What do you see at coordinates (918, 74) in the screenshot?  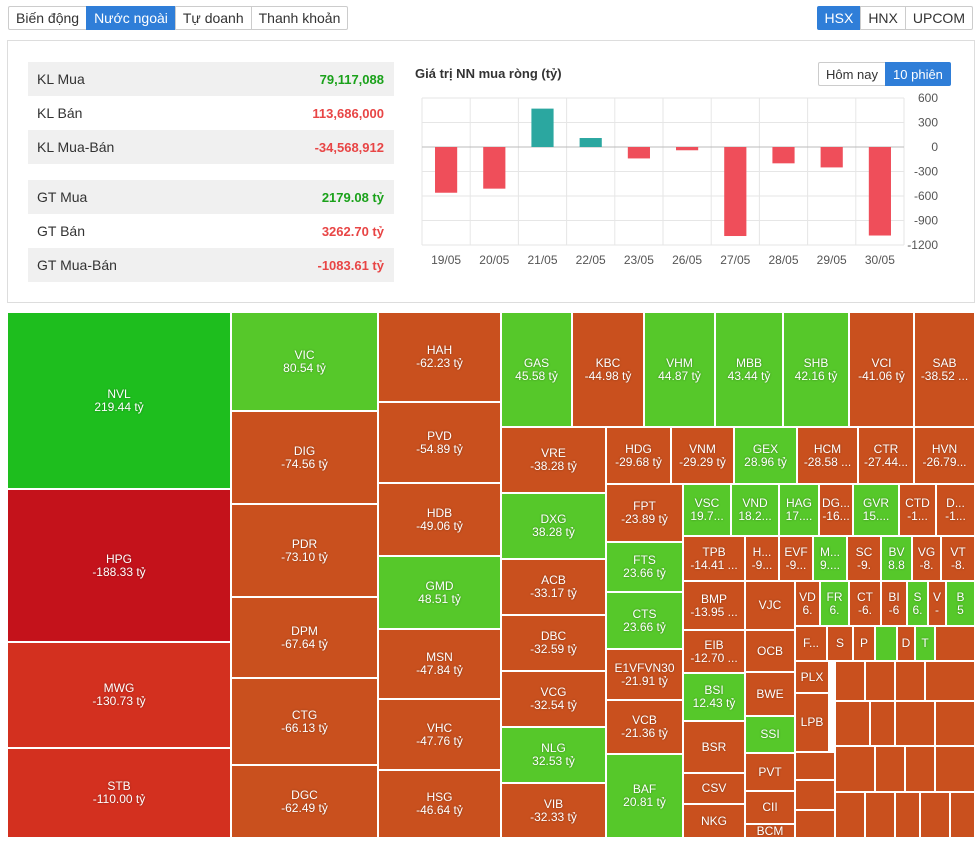 I see `period-10-sessions-button: 10 phiên` at bounding box center [918, 74].